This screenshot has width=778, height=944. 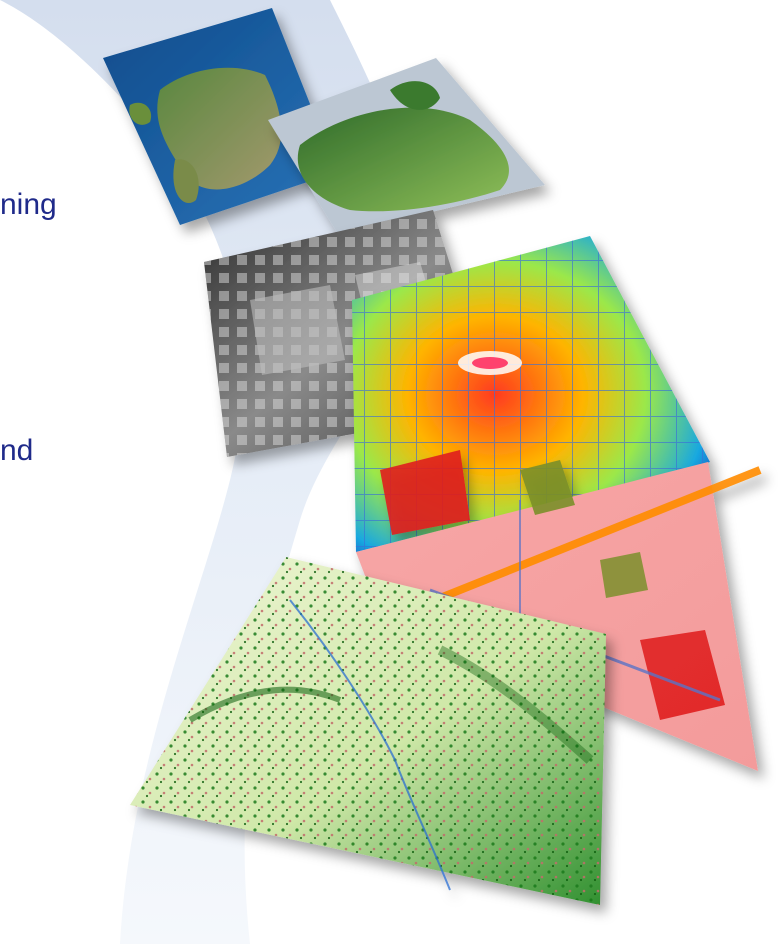 What do you see at coordinates (17, 450) in the screenshot?
I see `text-fragment-nd: nd` at bounding box center [17, 450].